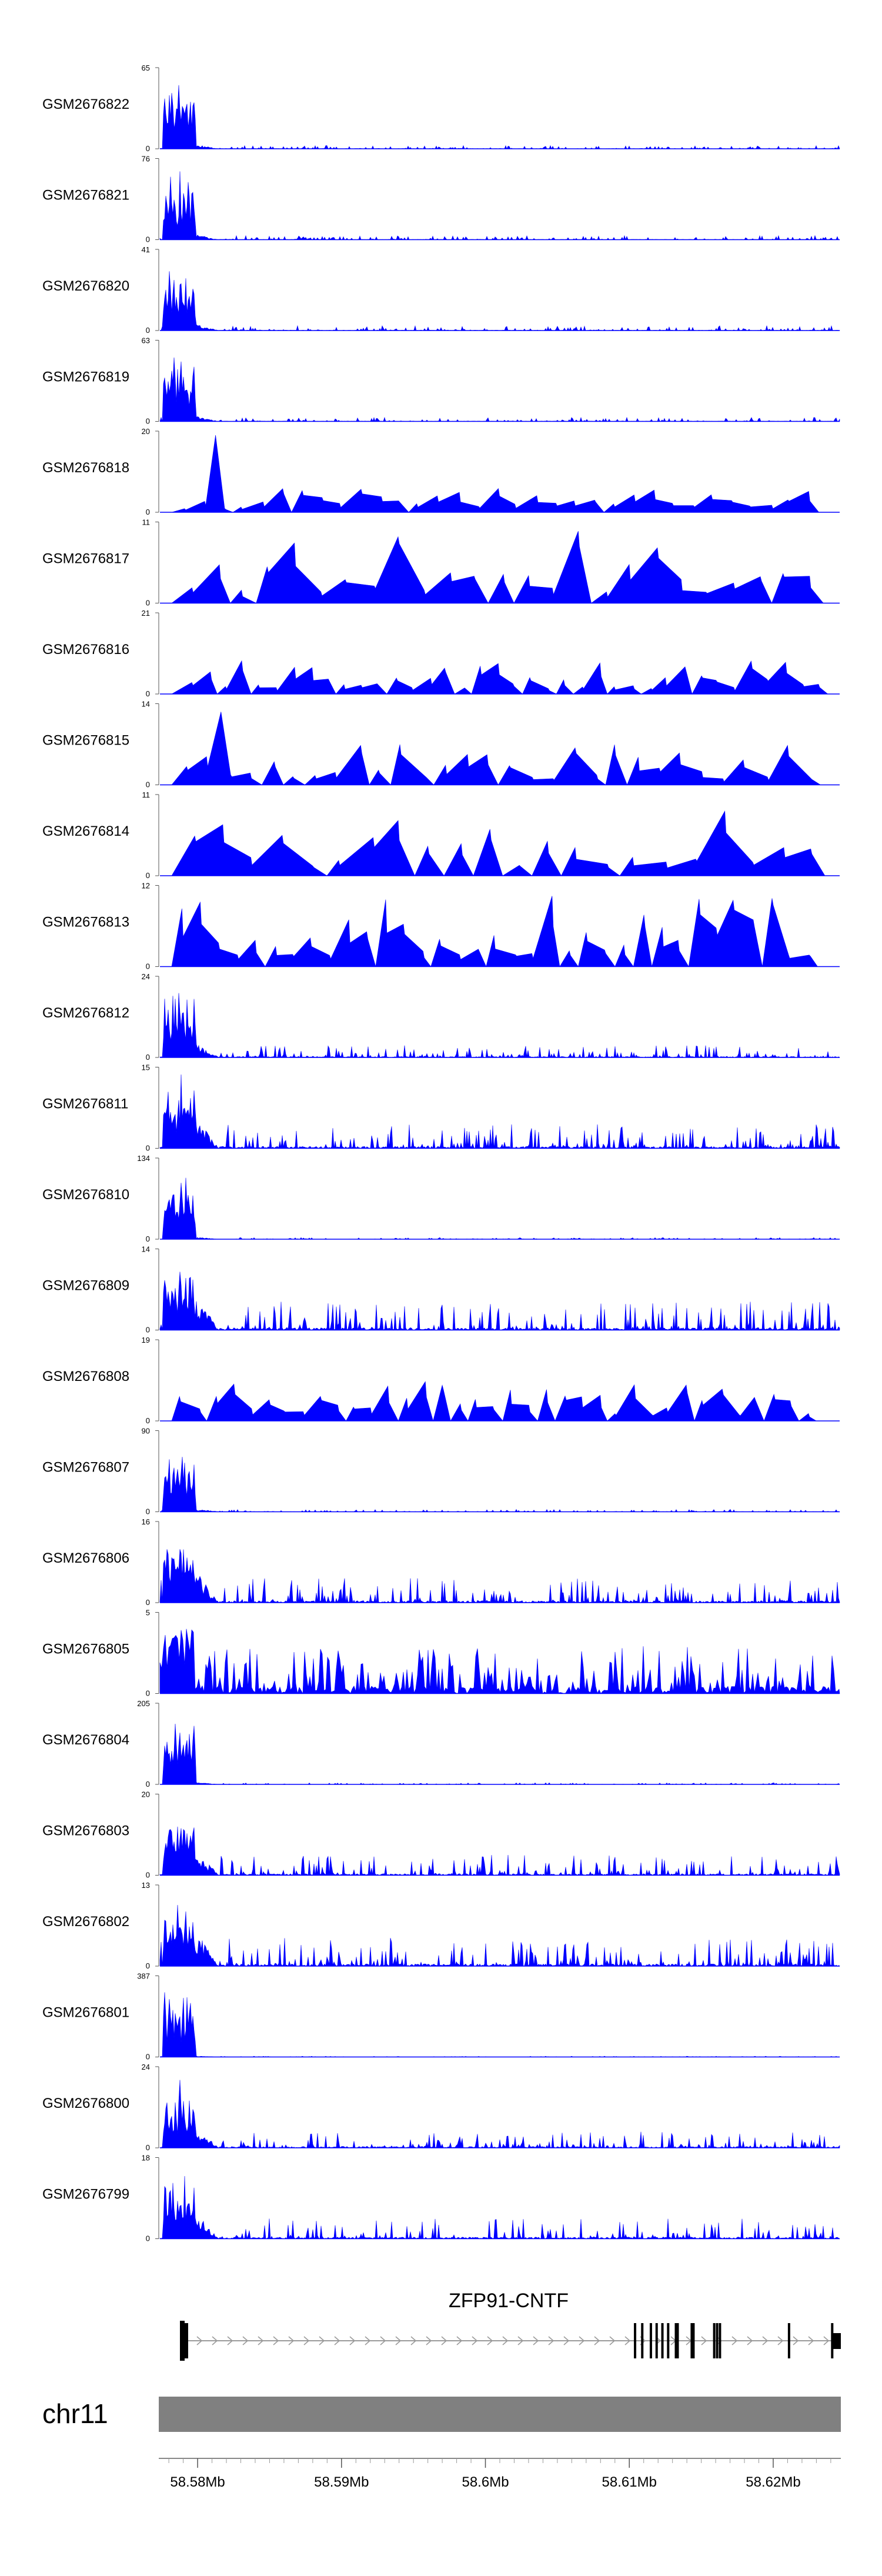 The height and width of the screenshot is (2576, 882). Describe the element at coordinates (500, 2414) in the screenshot. I see `chromosome-ideogram` at that location.